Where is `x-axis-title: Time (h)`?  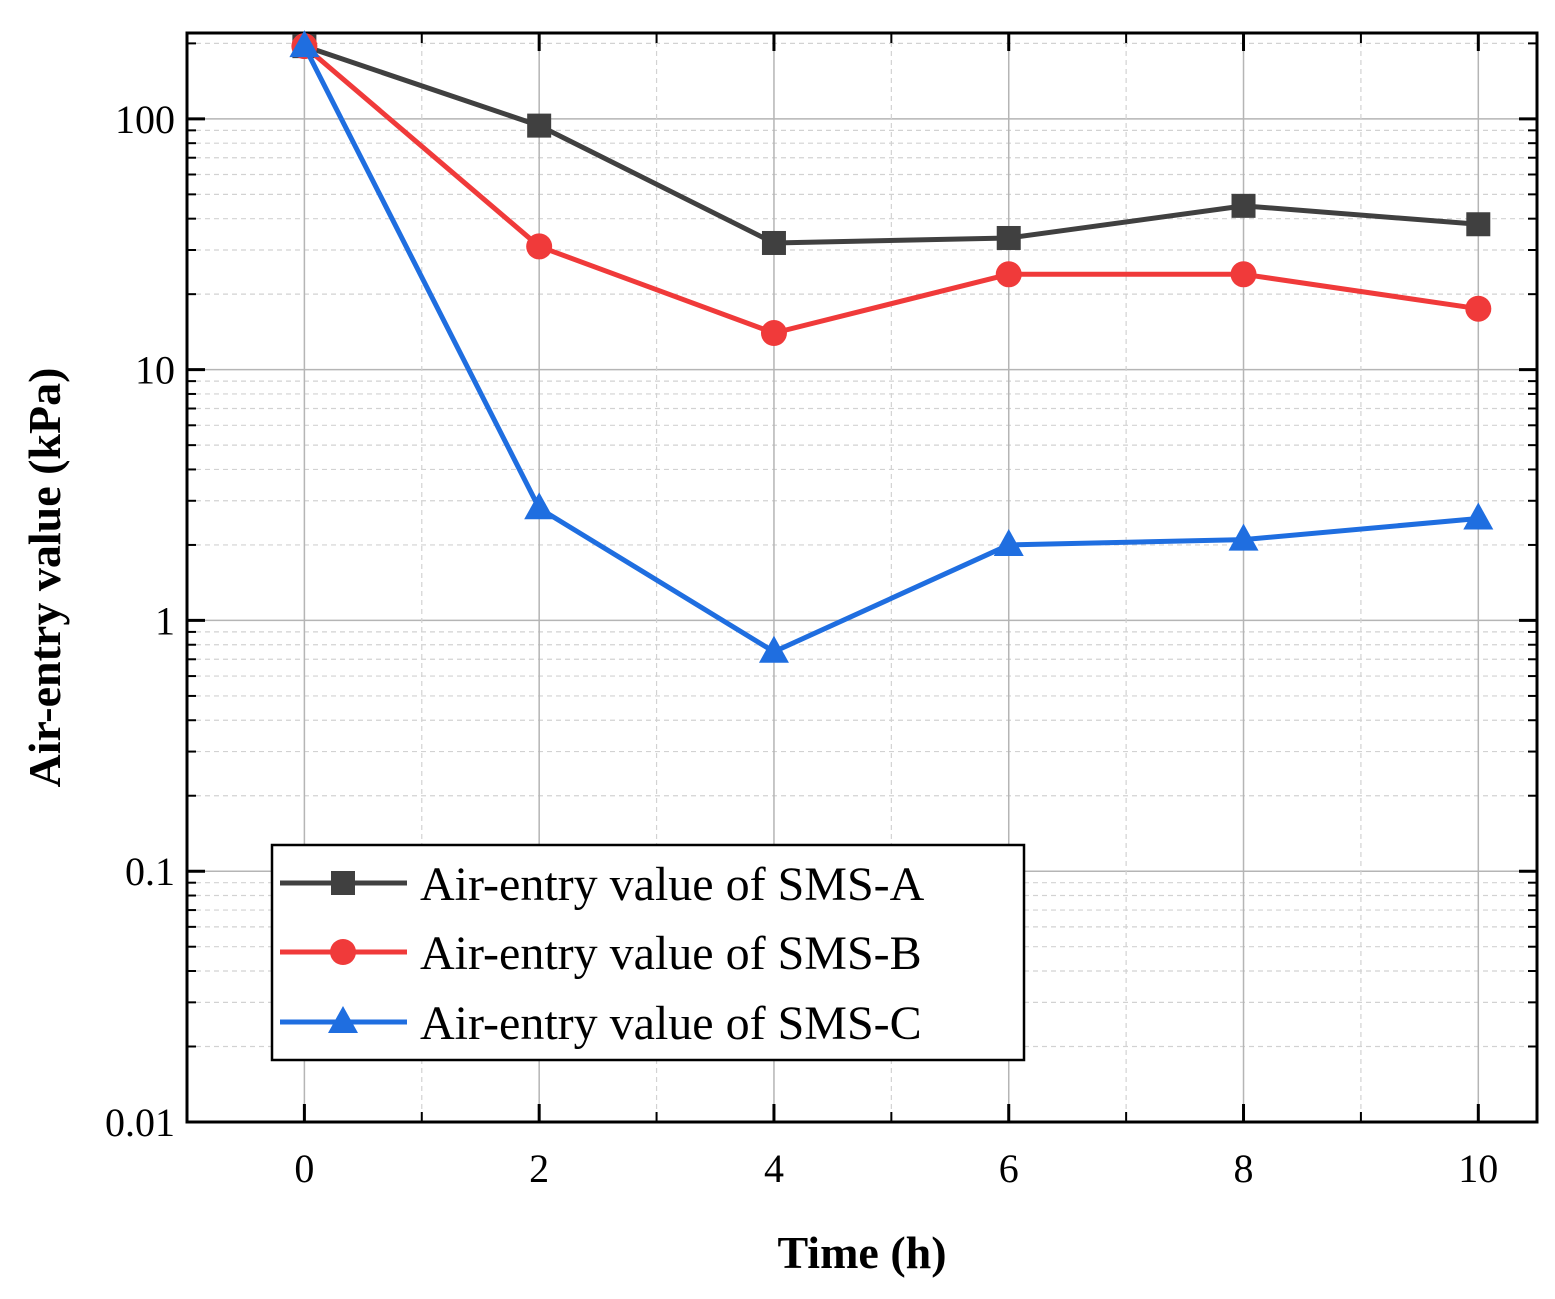 x-axis-title: Time (h) is located at coordinates (861, 1252).